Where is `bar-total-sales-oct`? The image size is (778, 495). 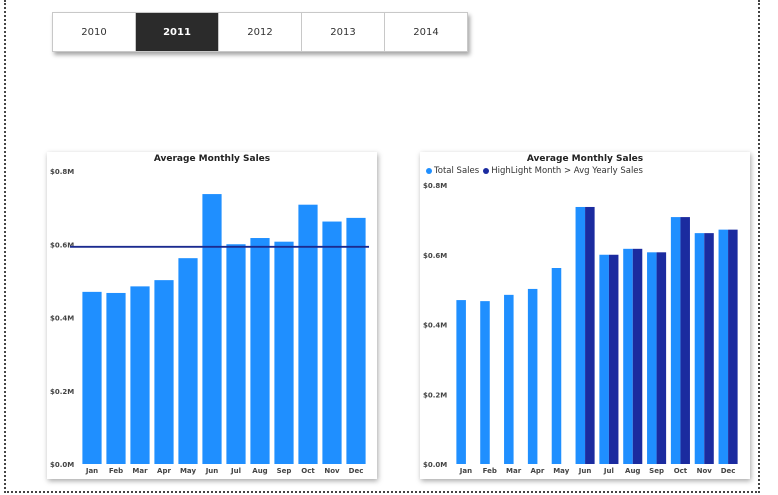
bar-total-sales-oct is located at coordinates (675, 340).